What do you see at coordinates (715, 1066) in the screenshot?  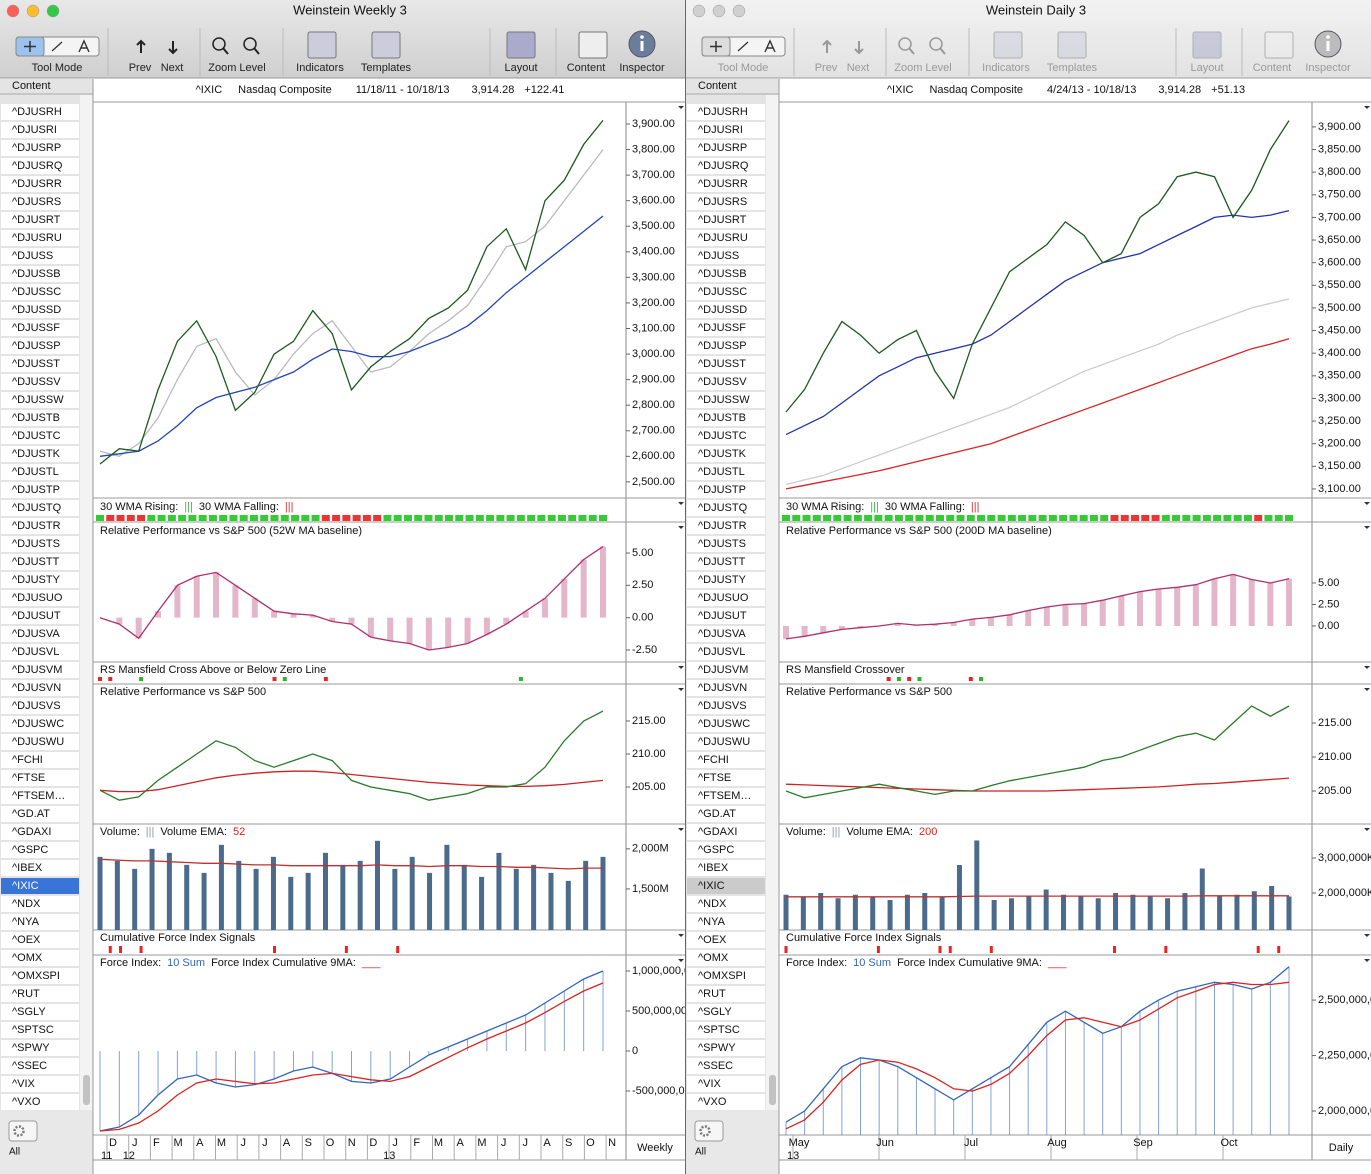 I see `list-item: ^SSEC` at bounding box center [715, 1066].